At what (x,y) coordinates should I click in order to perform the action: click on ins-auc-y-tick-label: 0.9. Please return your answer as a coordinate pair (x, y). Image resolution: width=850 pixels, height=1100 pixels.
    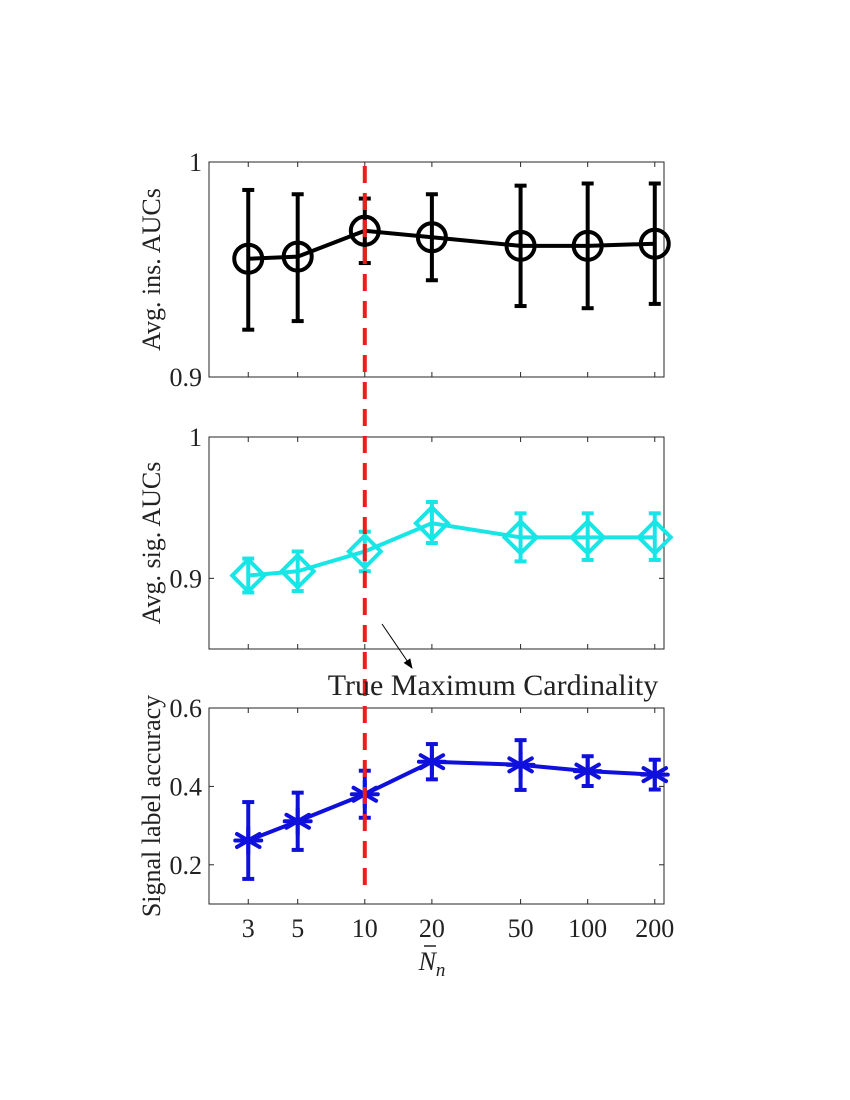
    Looking at the image, I should click on (186, 377).